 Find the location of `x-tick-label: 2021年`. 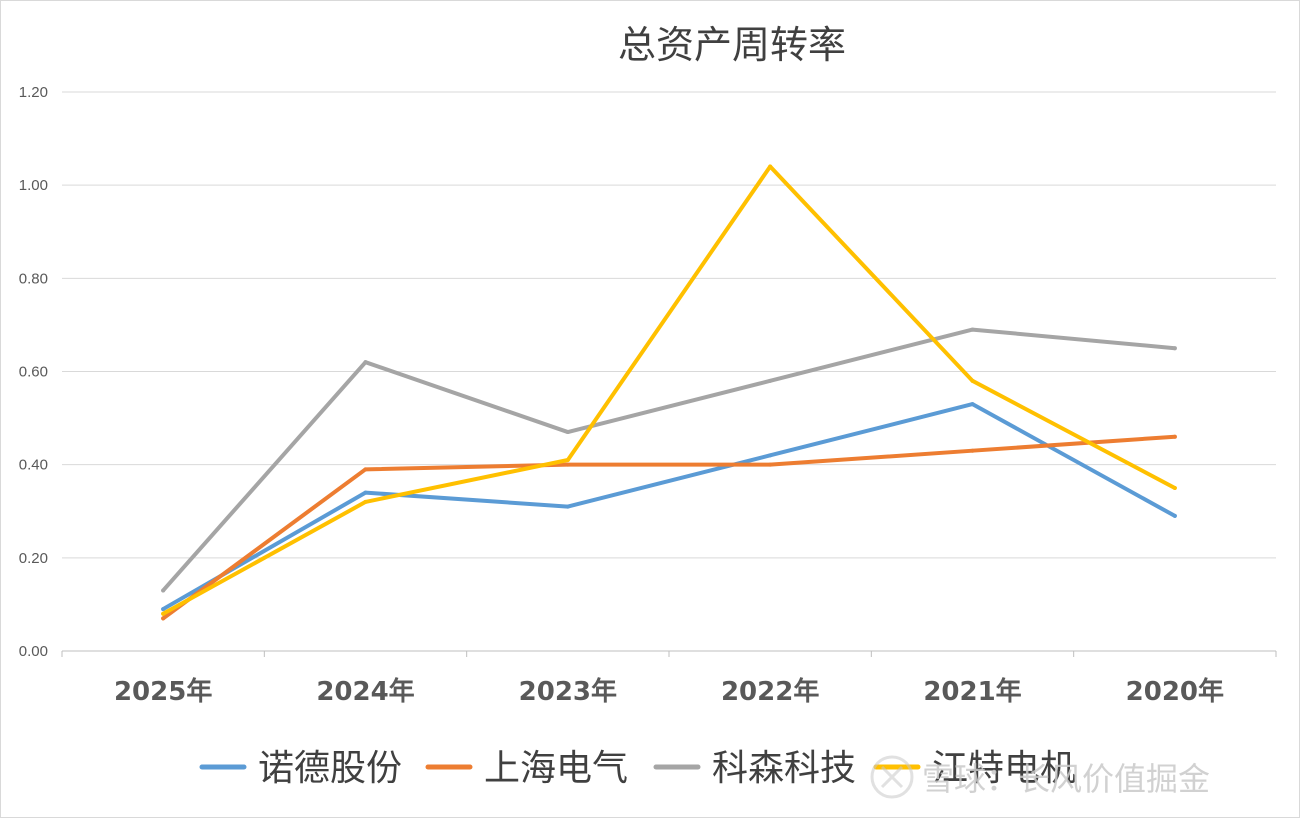

x-tick-label: 2021年 is located at coordinates (972, 691).